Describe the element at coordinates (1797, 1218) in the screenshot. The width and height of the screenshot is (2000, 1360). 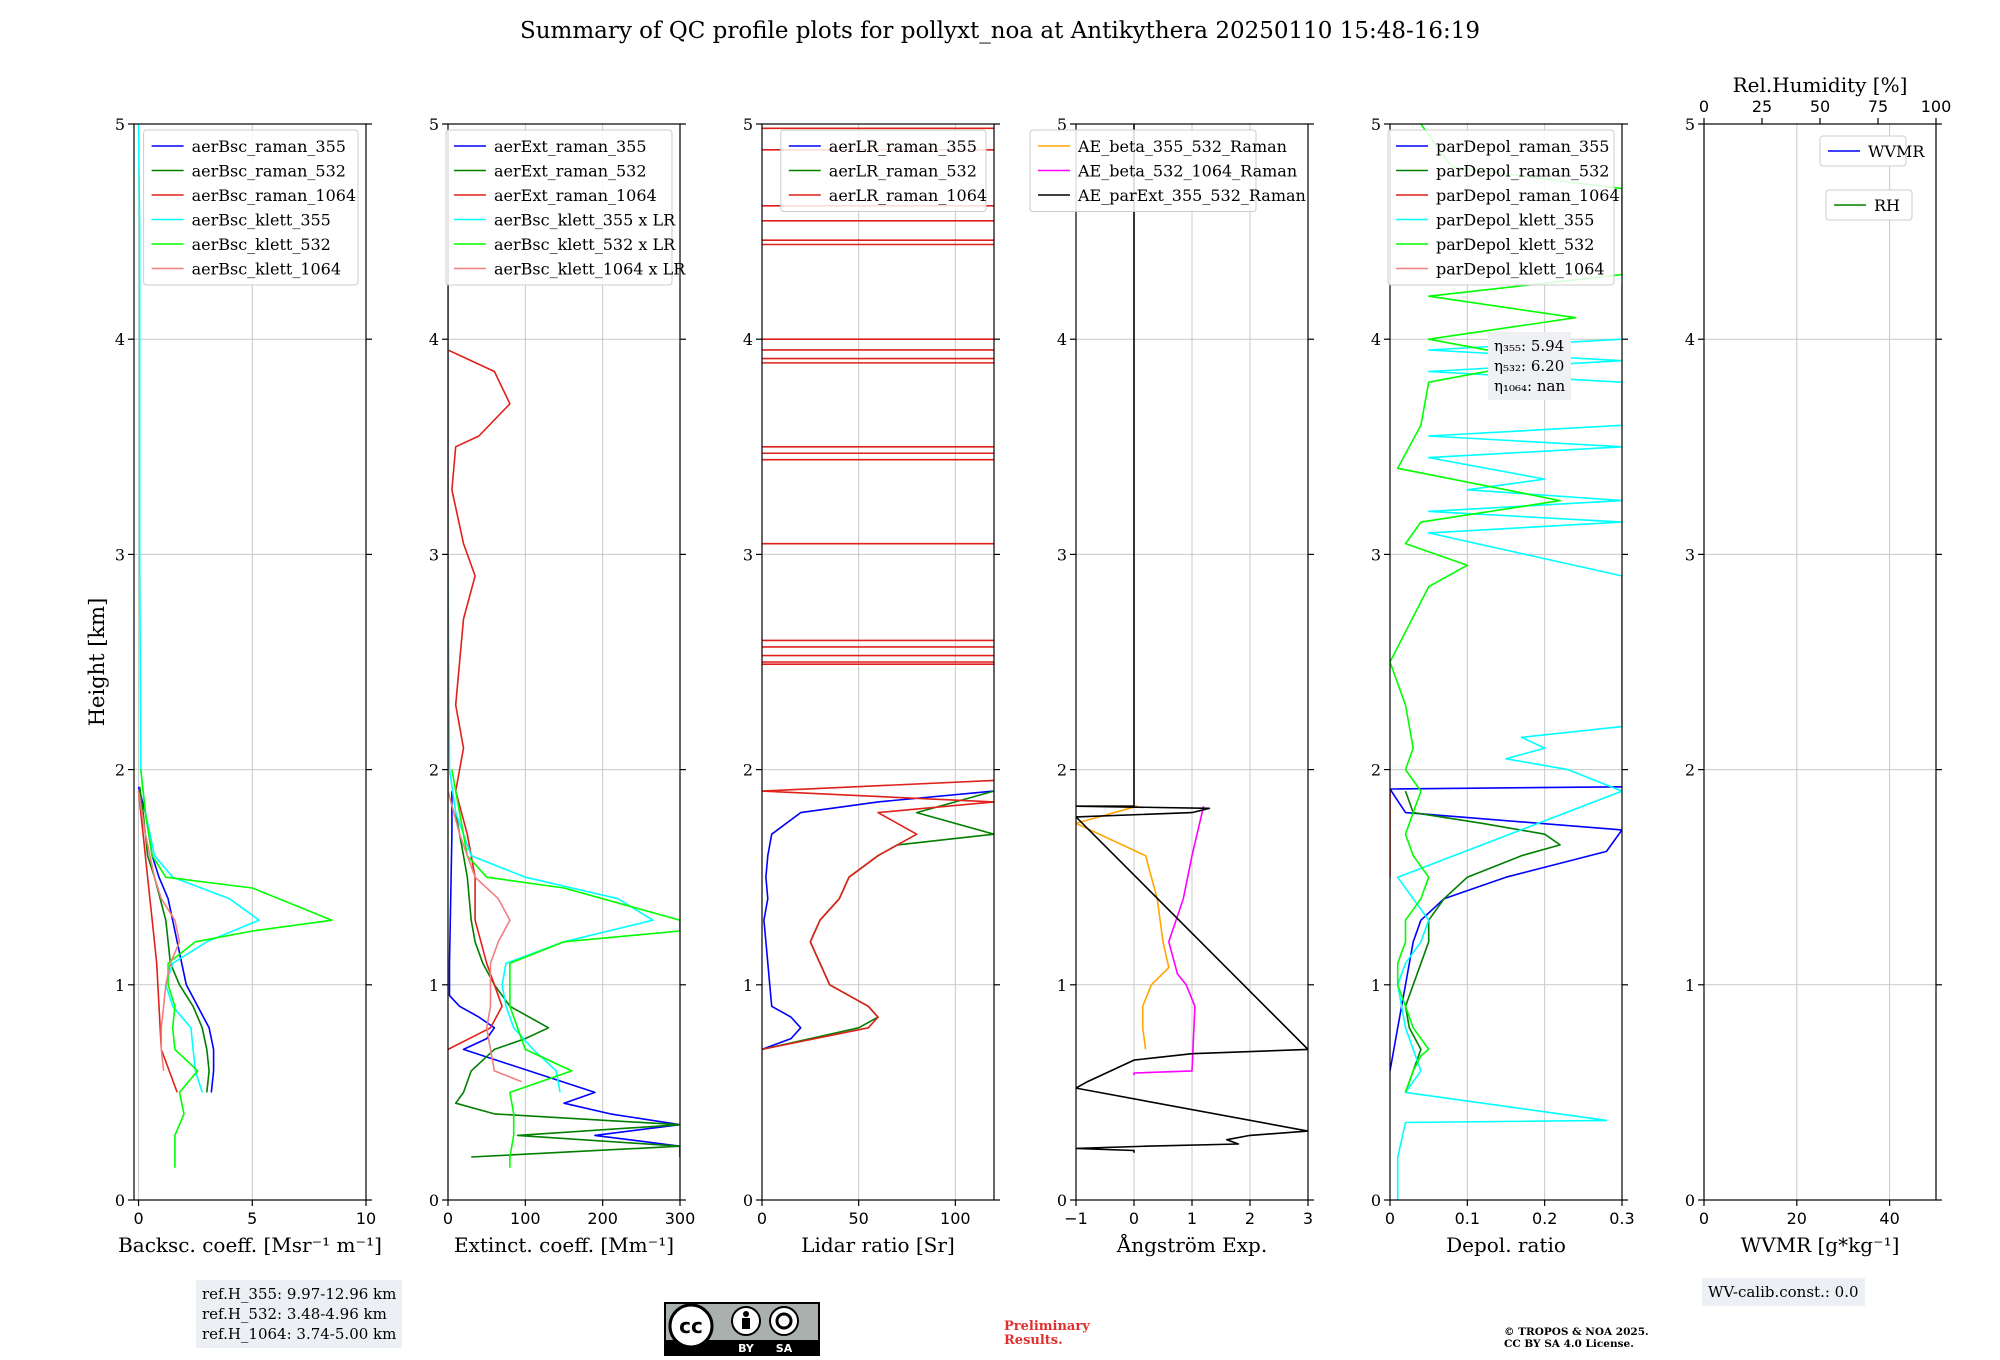
I see `x-tick-label: 20` at that location.